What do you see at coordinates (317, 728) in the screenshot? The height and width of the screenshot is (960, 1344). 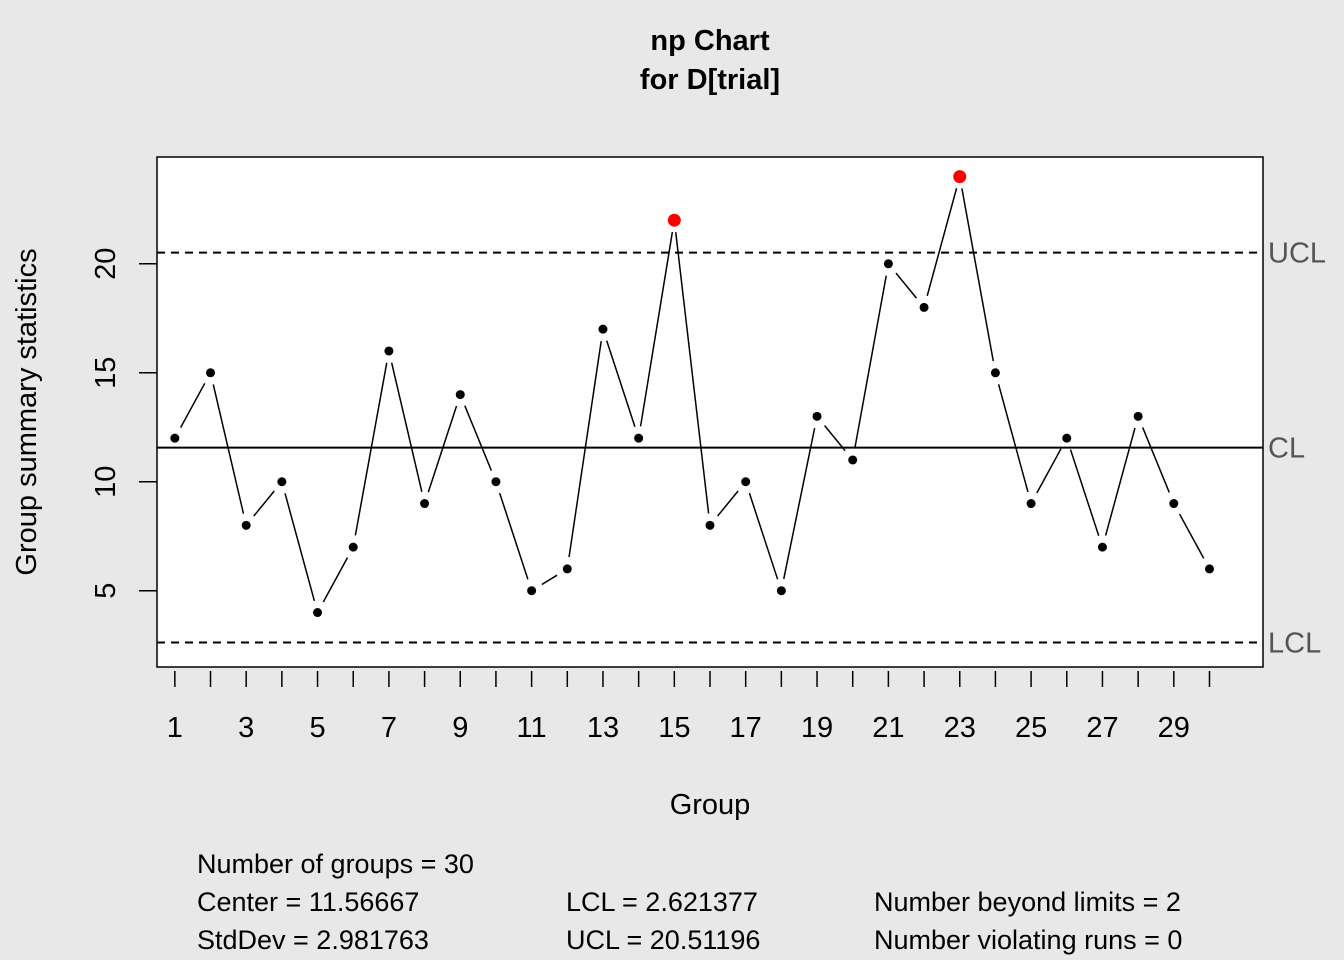 I see `x-tick-label: 5` at bounding box center [317, 728].